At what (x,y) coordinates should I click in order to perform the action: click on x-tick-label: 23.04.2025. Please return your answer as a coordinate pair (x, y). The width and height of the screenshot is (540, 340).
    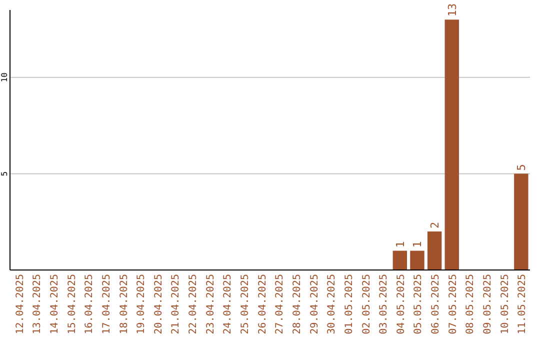
    Looking at the image, I should click on (210, 304).